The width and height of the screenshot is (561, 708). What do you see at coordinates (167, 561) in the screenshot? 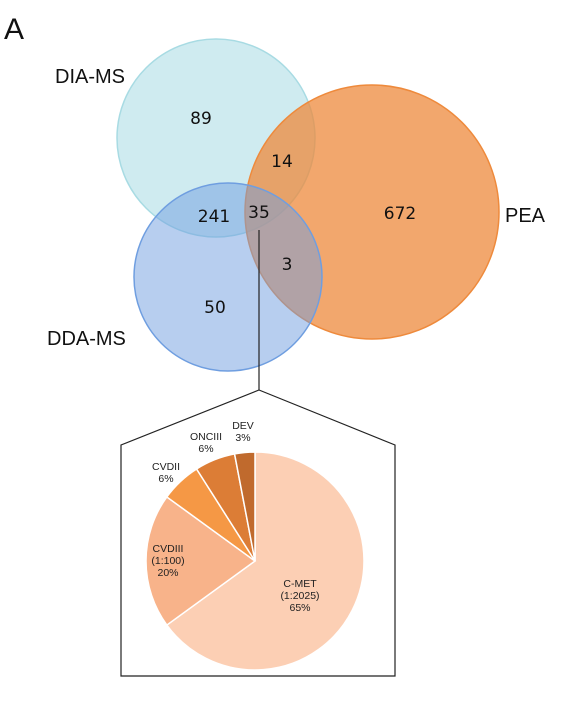
I see `pie-label-2: CVDIII (1:100) 20%` at bounding box center [167, 561].